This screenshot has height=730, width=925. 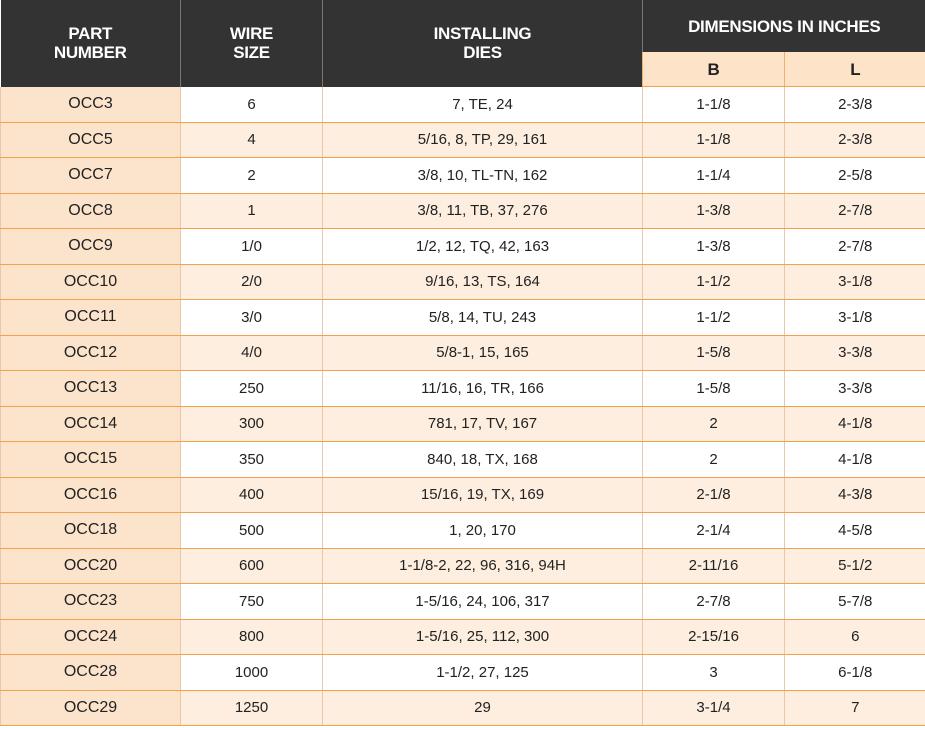 I want to click on part-number: OCC9, so click(x=90, y=246).